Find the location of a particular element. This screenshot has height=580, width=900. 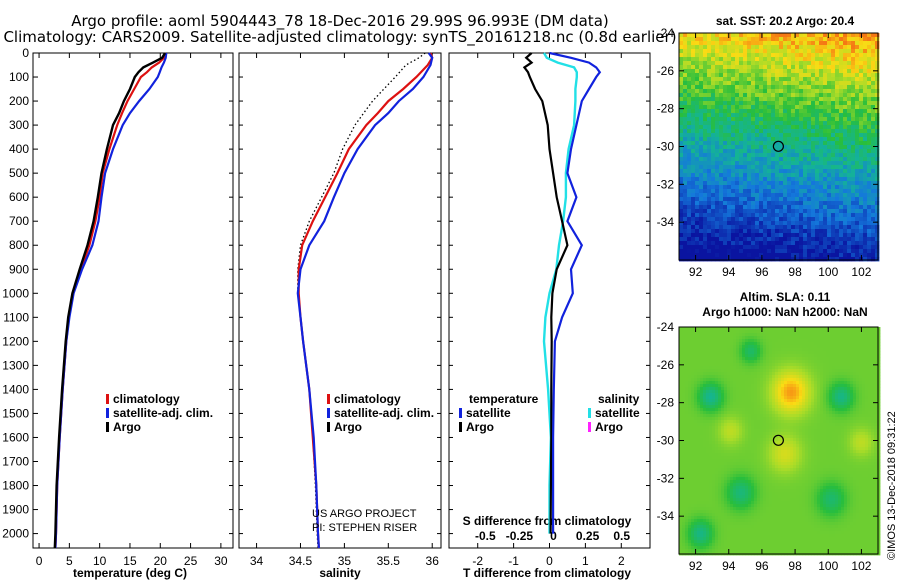

sst-map-ytick-label-4: -32 is located at coordinates (666, 184).